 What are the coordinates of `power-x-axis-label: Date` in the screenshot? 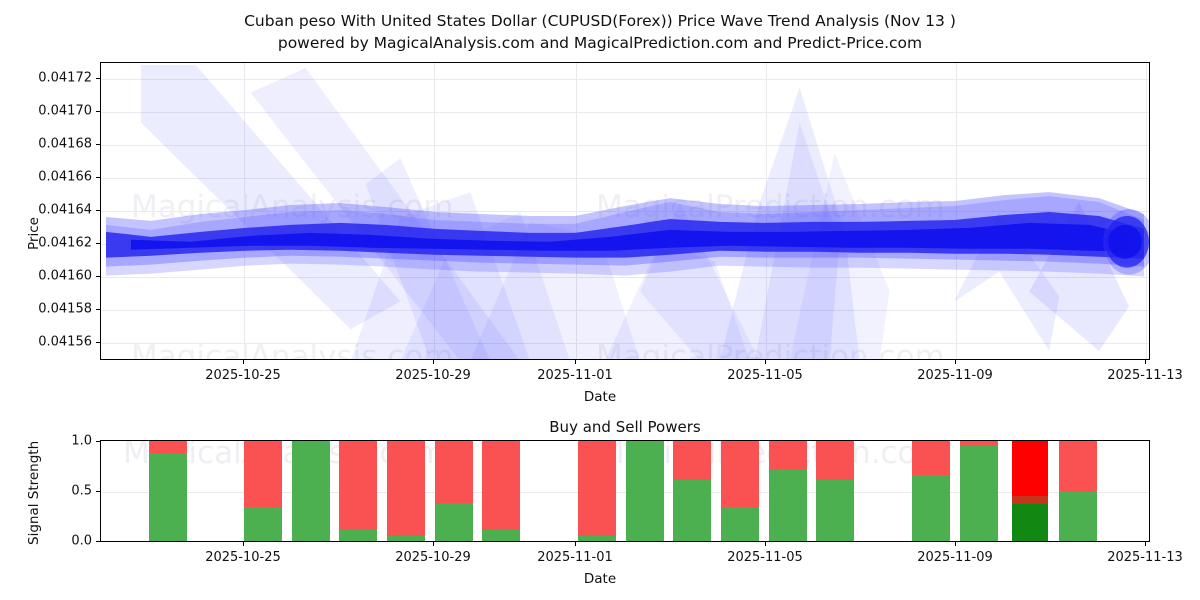 It's located at (600, 579).